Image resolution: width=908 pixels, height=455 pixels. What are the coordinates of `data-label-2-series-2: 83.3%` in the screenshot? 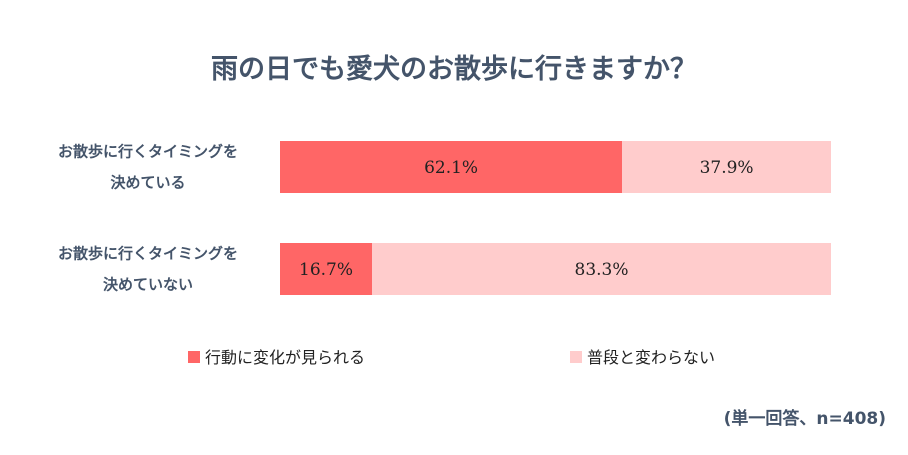 It's located at (602, 270).